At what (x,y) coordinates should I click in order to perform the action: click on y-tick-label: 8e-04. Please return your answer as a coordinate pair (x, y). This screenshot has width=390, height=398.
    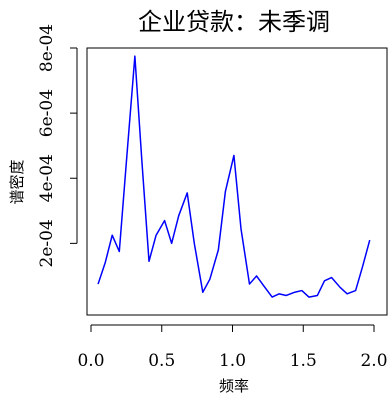
    Looking at the image, I should click on (47, 48).